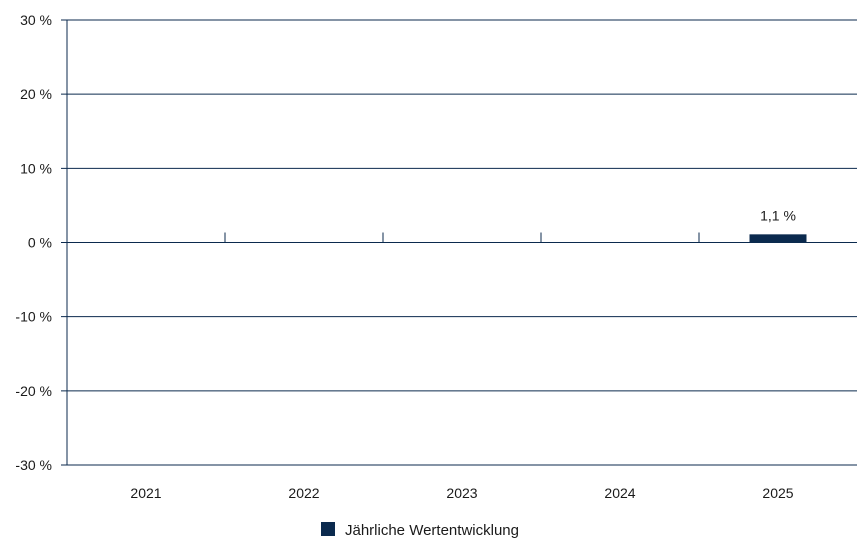 The width and height of the screenshot is (862, 539). I want to click on y-tick-label: -30 %, so click(33, 465).